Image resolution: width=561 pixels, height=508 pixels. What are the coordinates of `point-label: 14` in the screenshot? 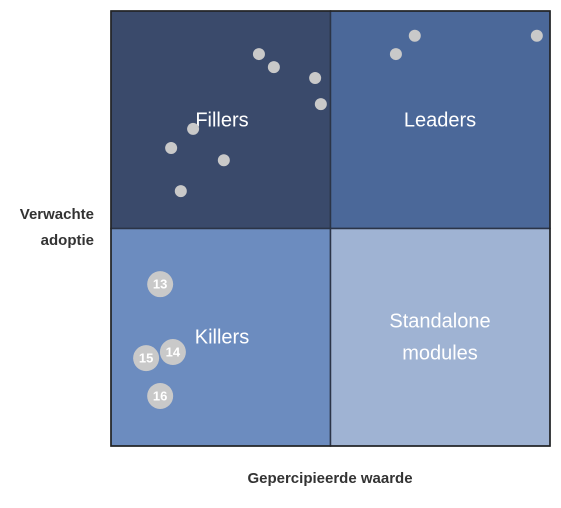 It's located at (173, 351).